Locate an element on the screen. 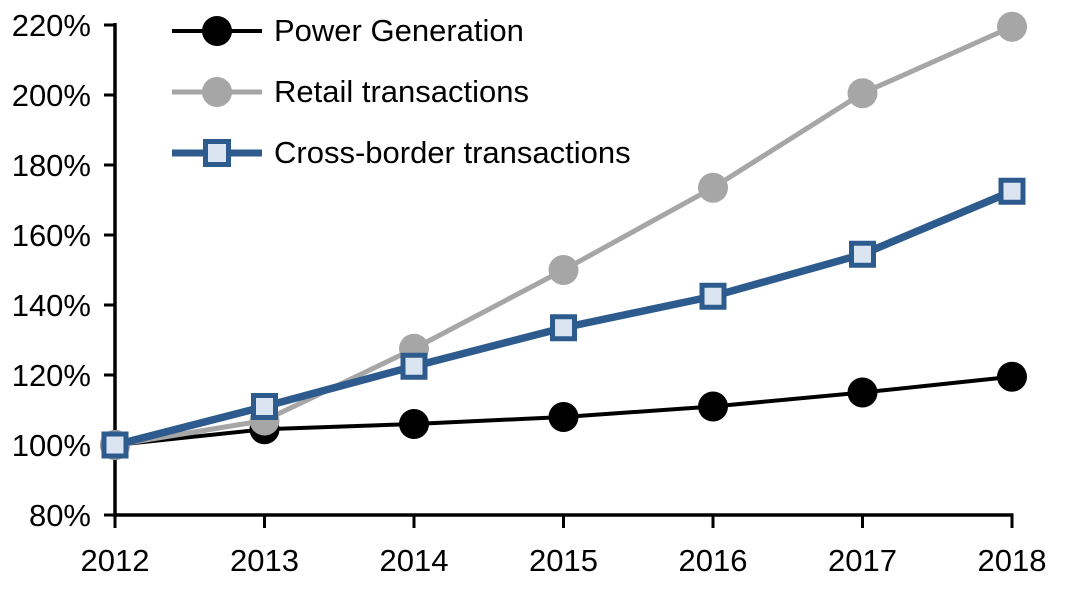  x-tick-label: 2013 is located at coordinates (264, 560).